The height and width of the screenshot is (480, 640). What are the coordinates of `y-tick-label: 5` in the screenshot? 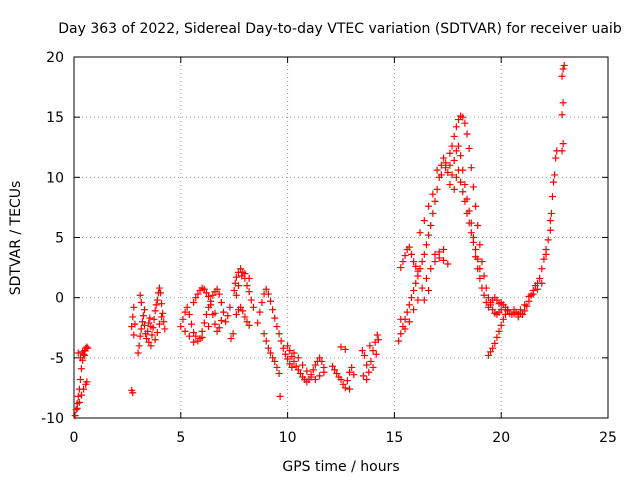 It's located at (59, 239).